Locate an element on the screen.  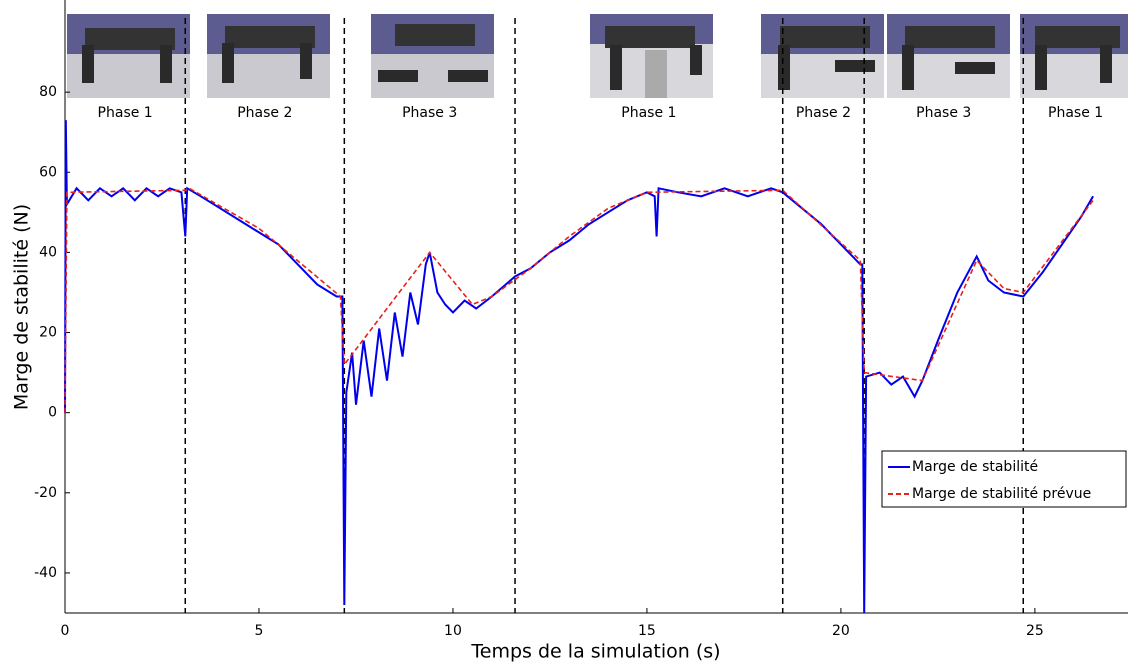
thumbnails is located at coordinates (597, 56).